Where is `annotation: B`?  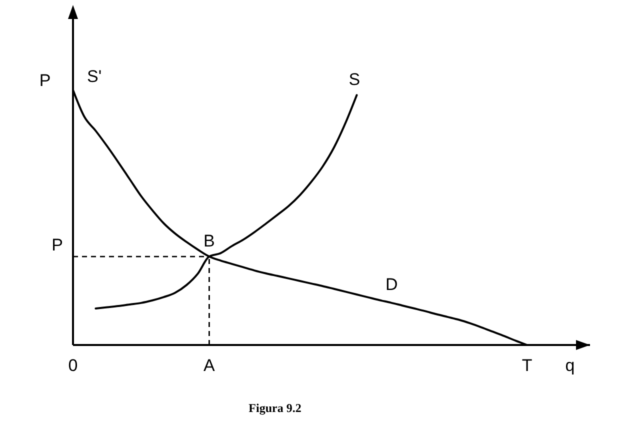
annotation: B is located at coordinates (209, 241).